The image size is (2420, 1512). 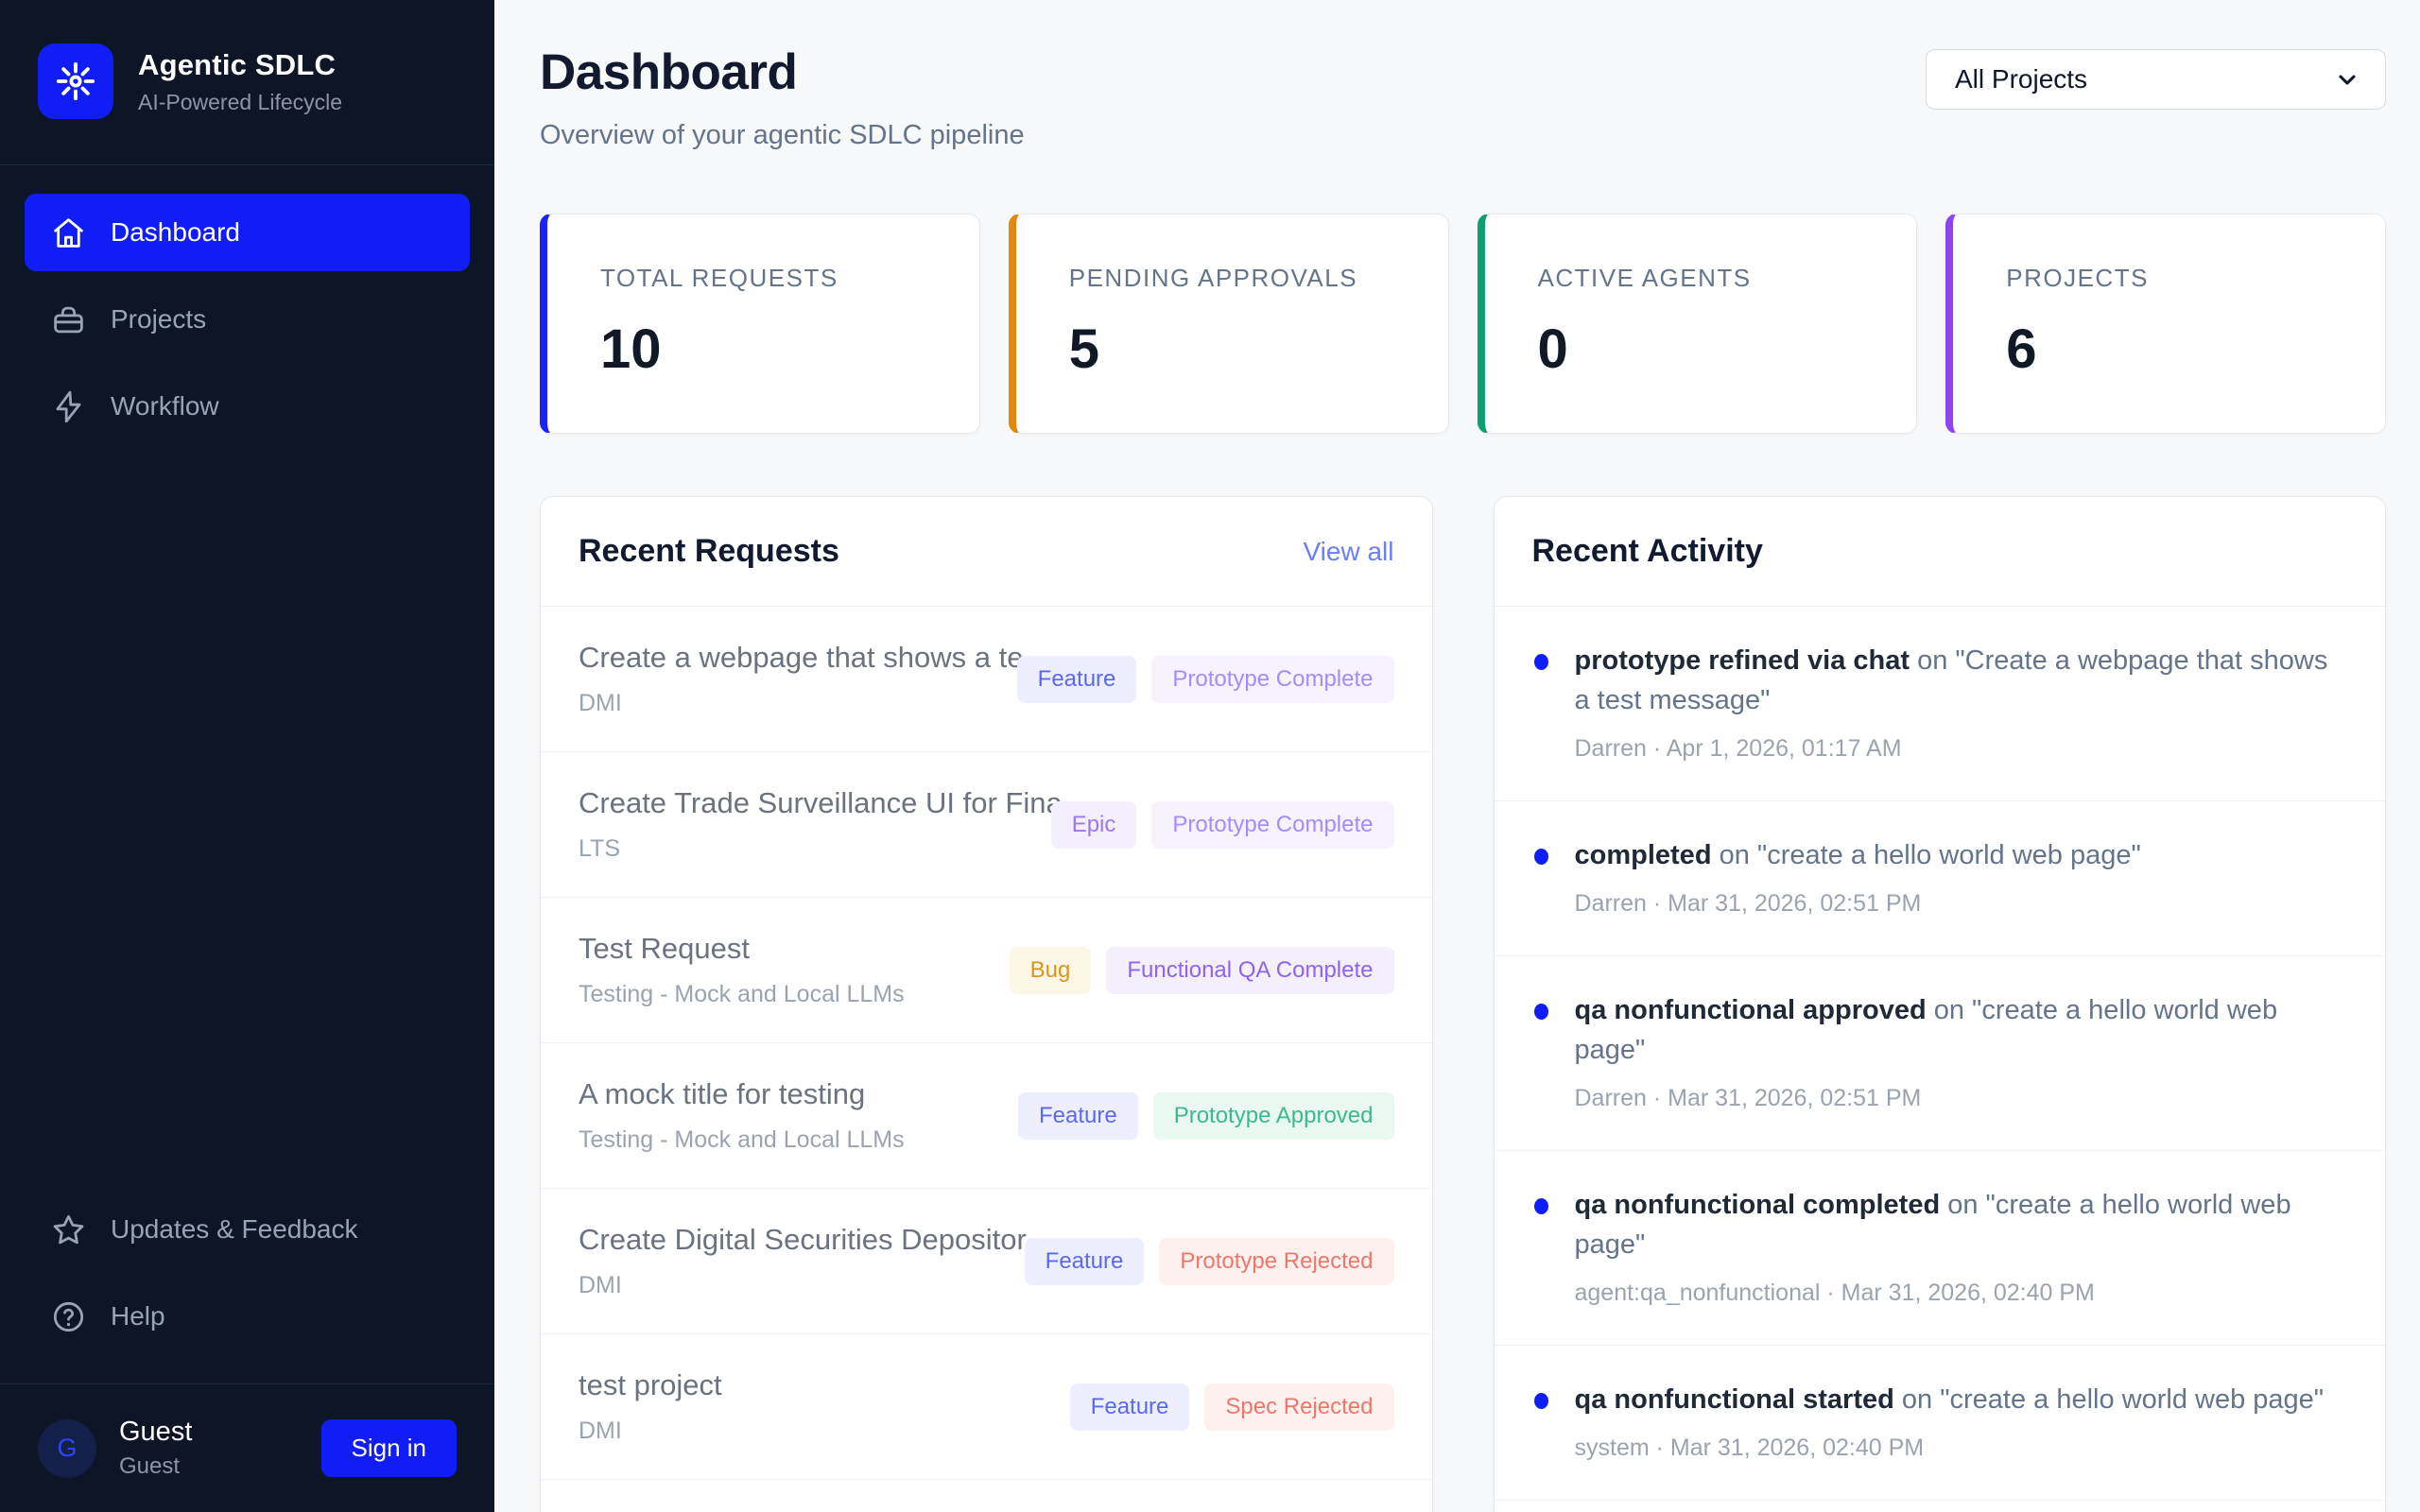 I want to click on sidebar-item-updates-feedback: Updates & Feedback, so click(x=247, y=1229).